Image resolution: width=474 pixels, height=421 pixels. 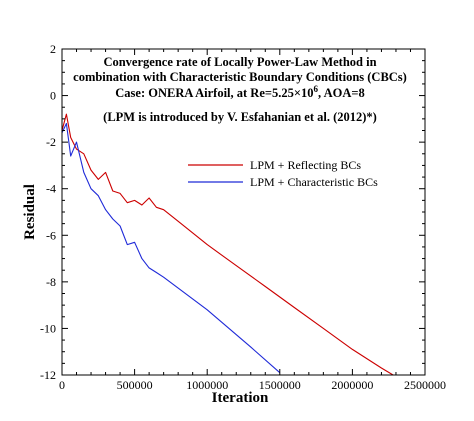 I want to click on y-tick-label-0: 2, so click(x=53, y=49).